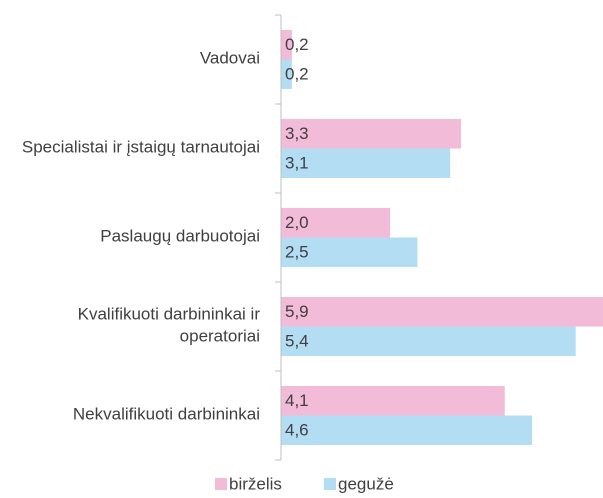 The width and height of the screenshot is (603, 498). I want to click on category-label: Paslaugų darbuotojai, so click(180, 236).